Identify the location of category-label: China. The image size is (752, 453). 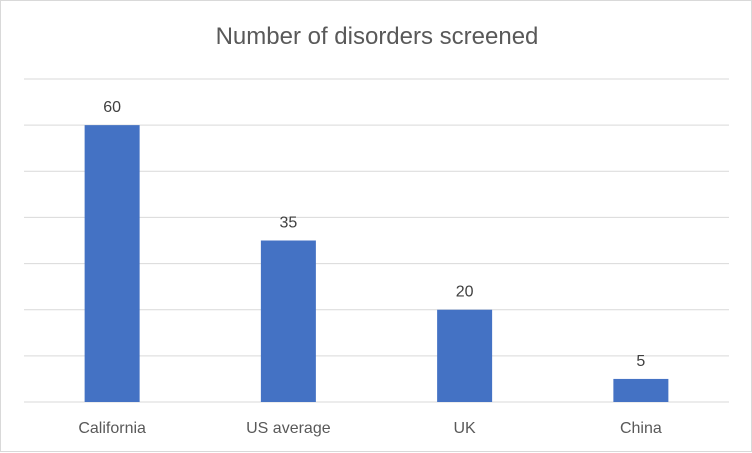
(641, 428).